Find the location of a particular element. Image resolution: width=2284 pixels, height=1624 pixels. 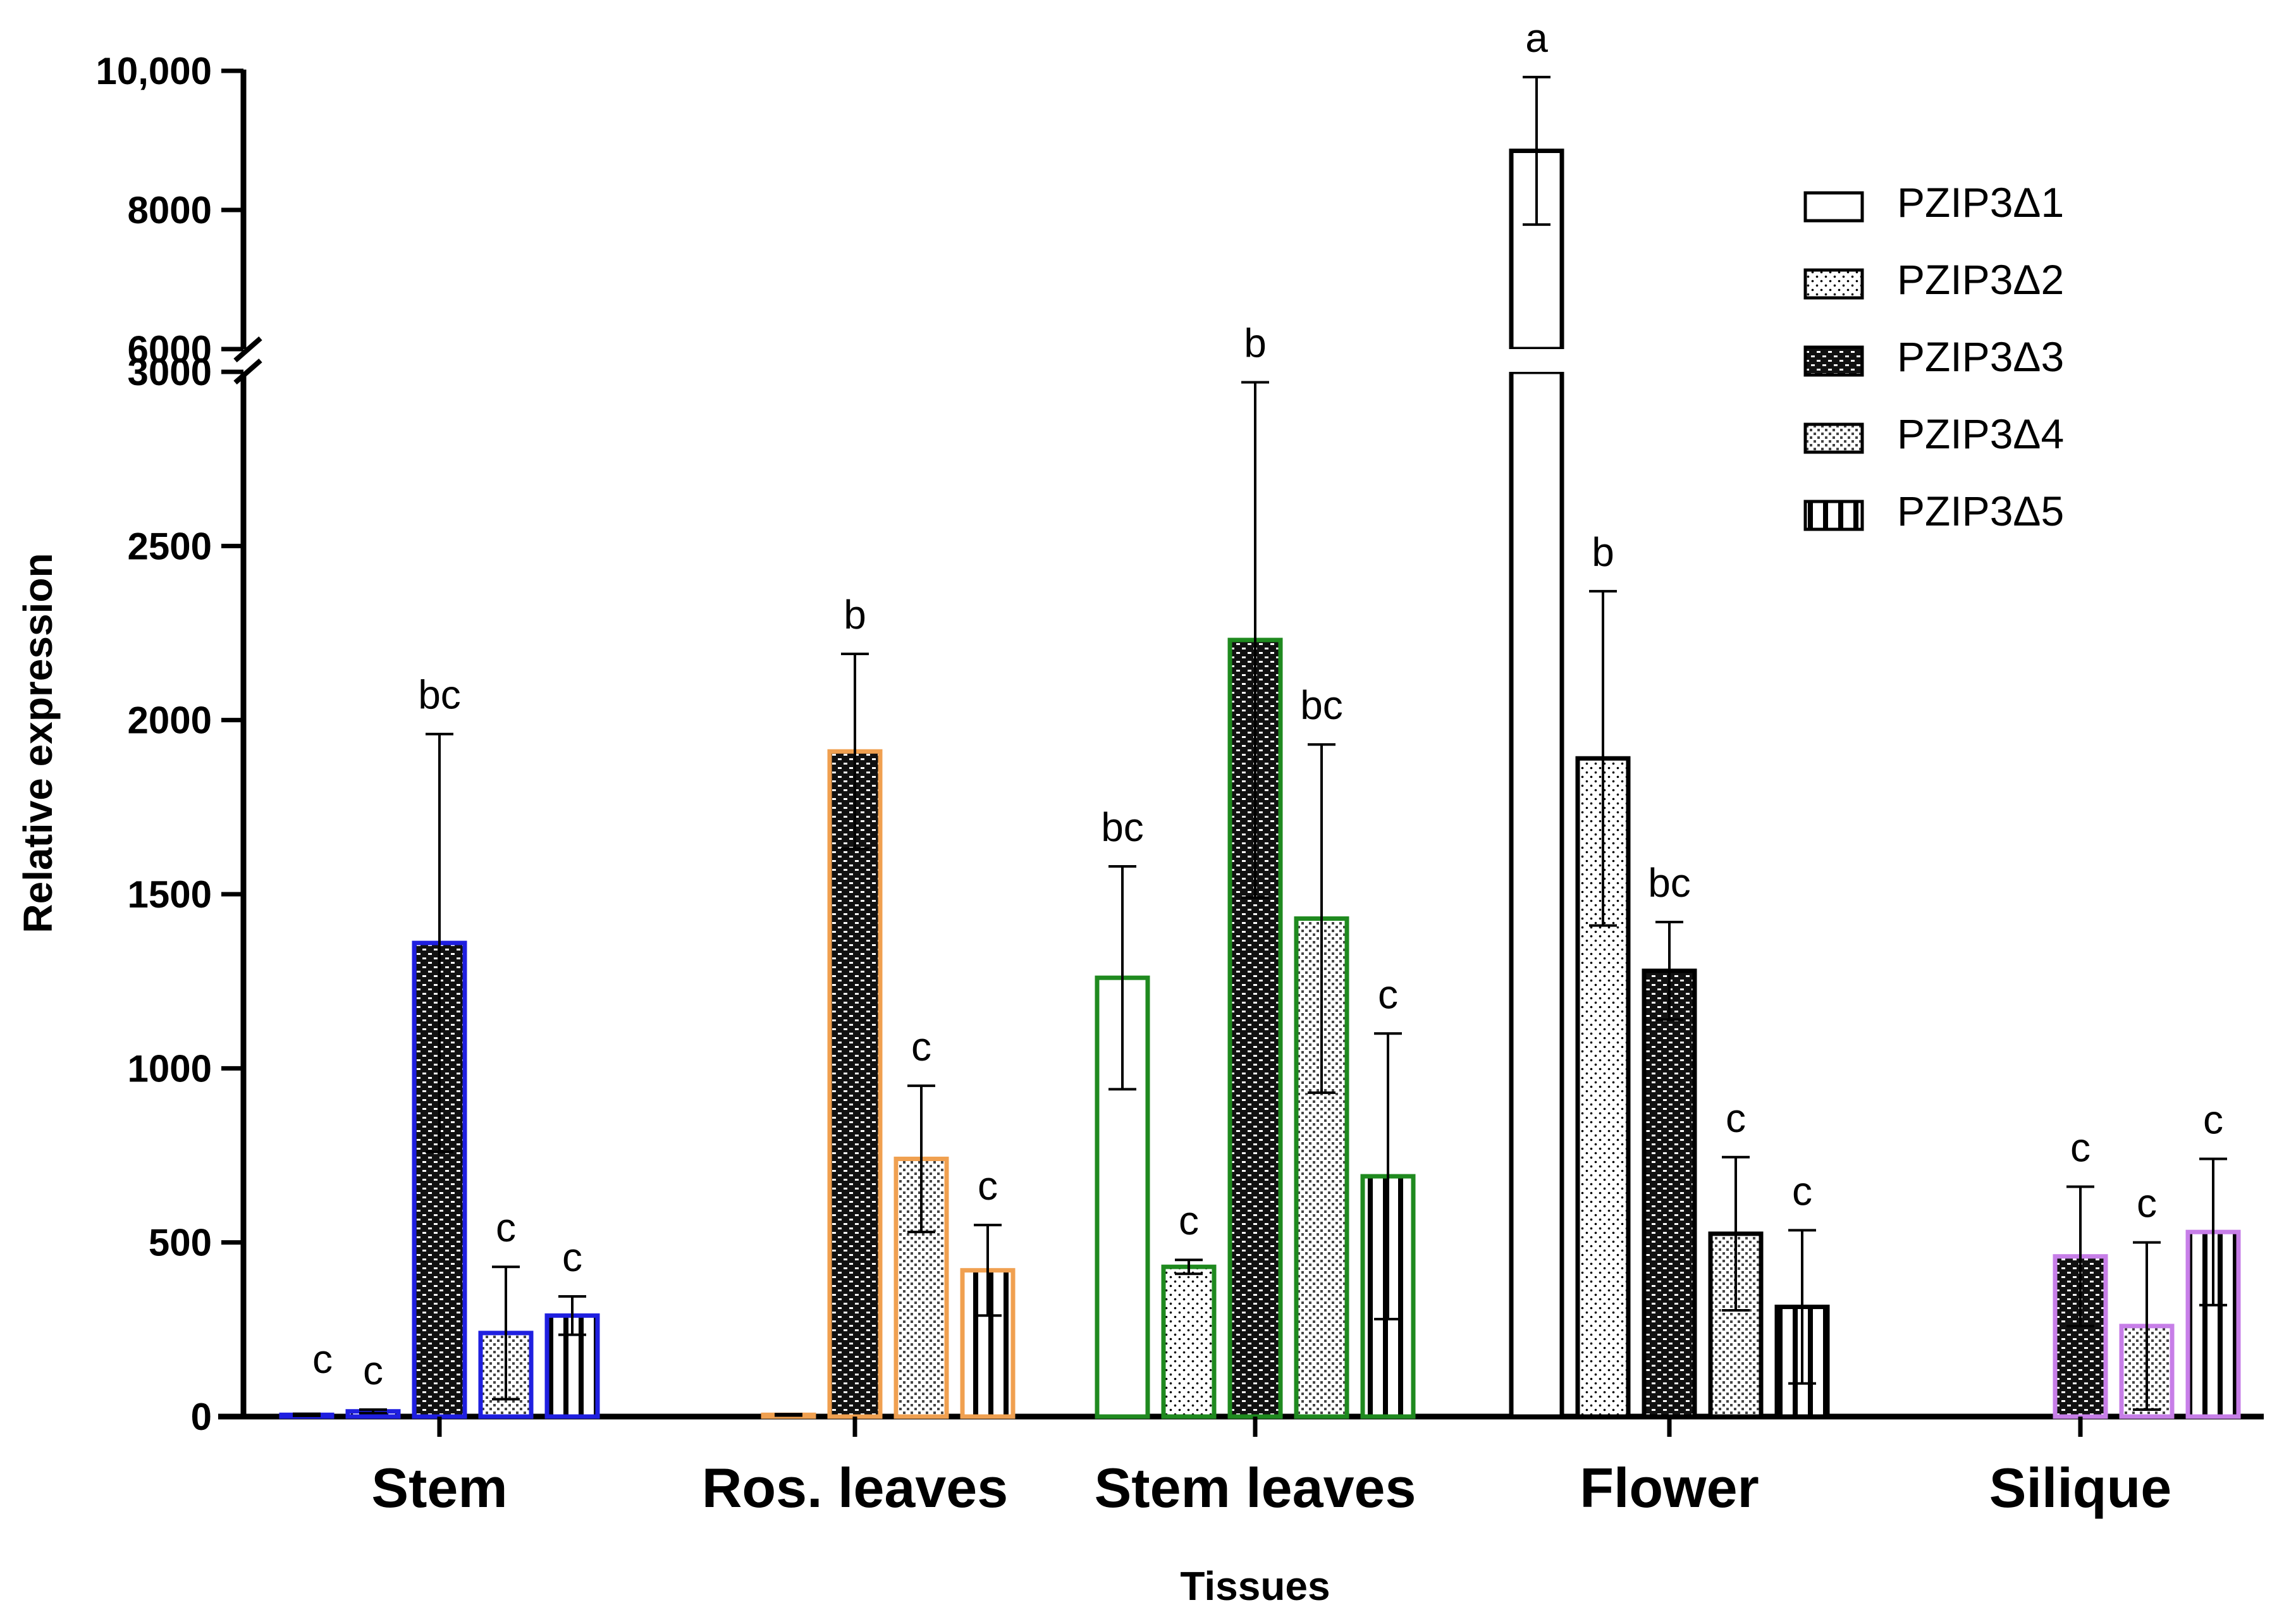

y-axis-title: Relative expression is located at coordinates (38, 743).